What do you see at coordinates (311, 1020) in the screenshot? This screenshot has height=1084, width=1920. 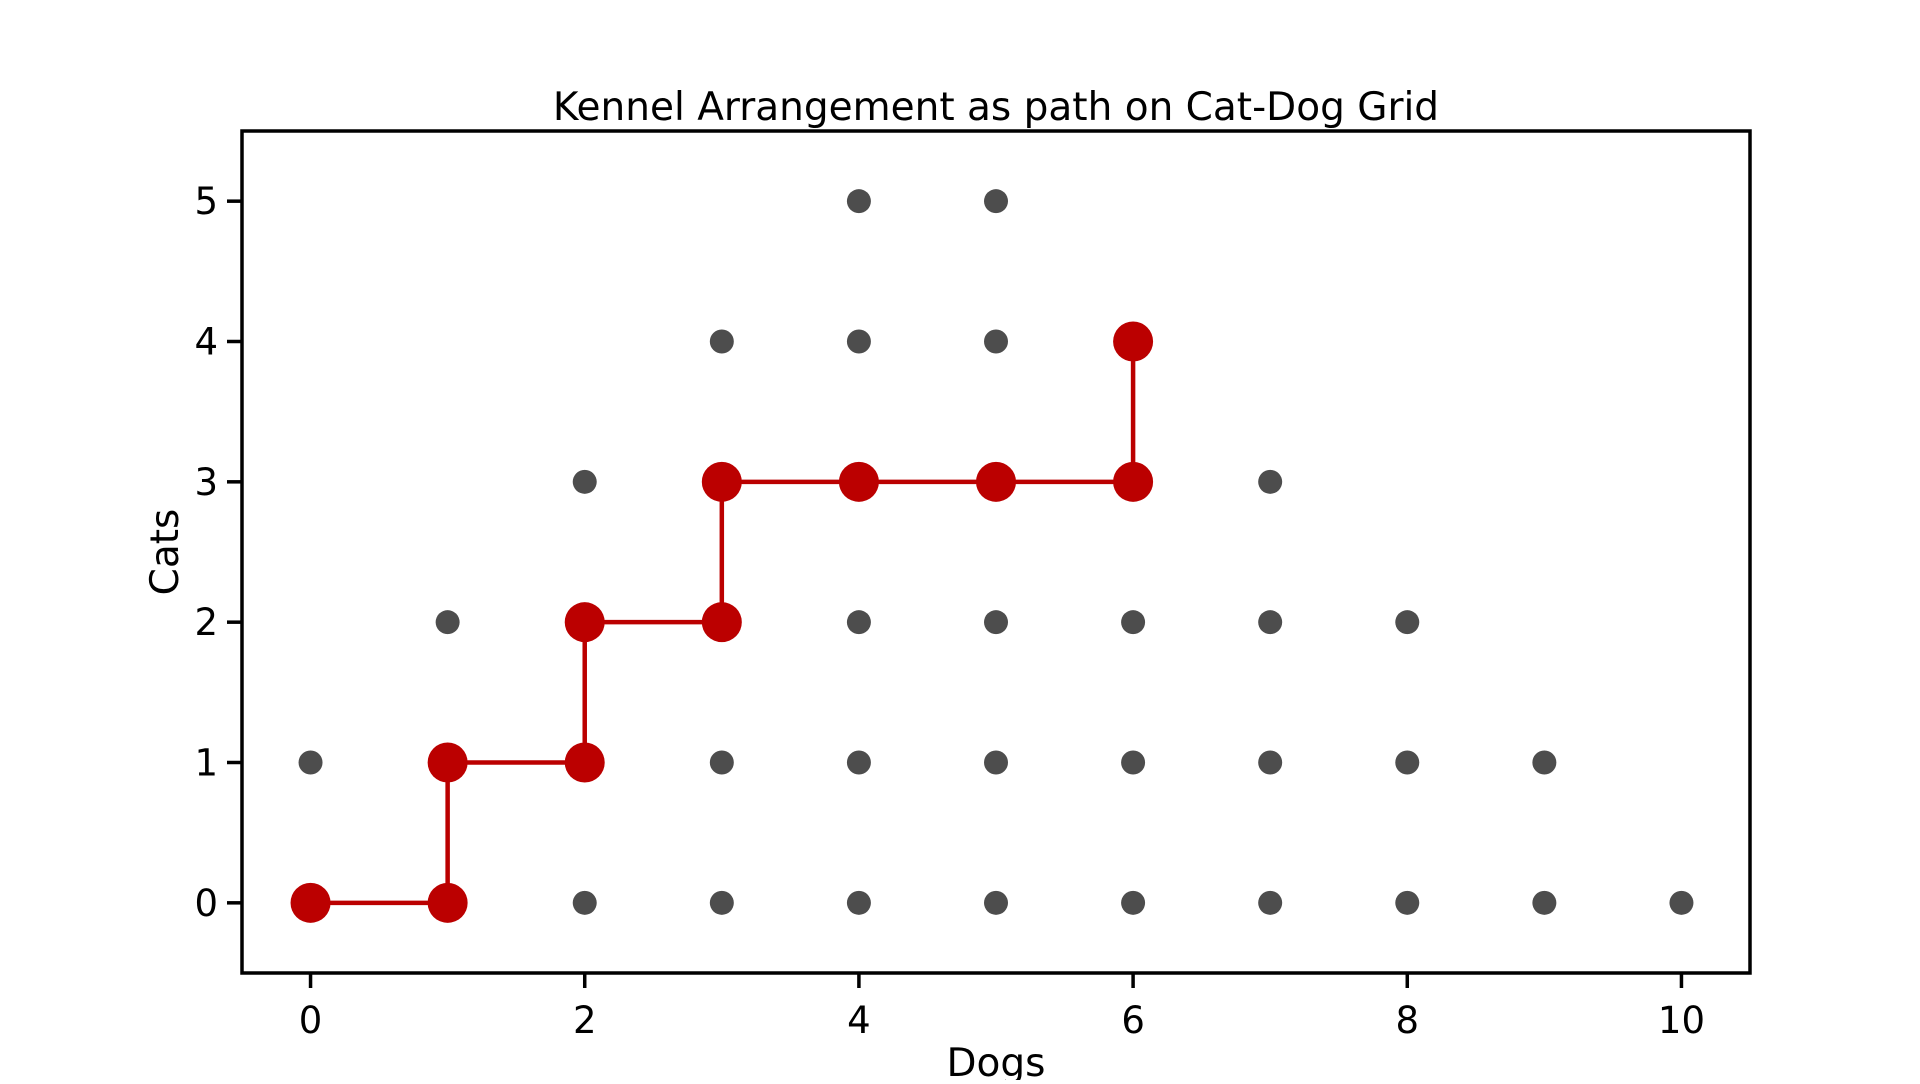 I see `x-tick-label: 0` at bounding box center [311, 1020].